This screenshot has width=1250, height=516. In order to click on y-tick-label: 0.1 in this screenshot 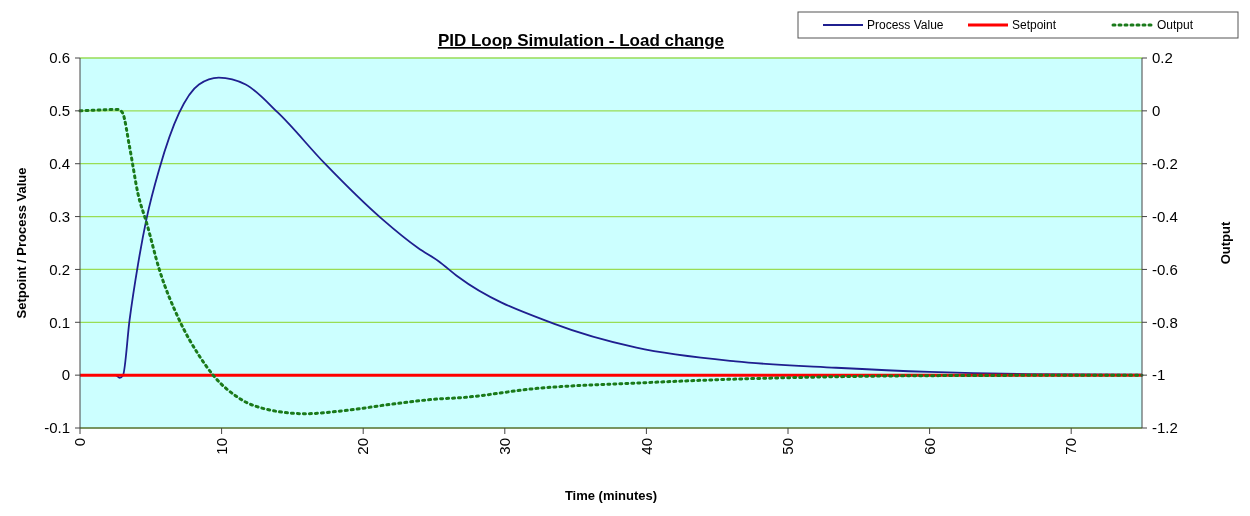, I will do `click(59, 322)`.